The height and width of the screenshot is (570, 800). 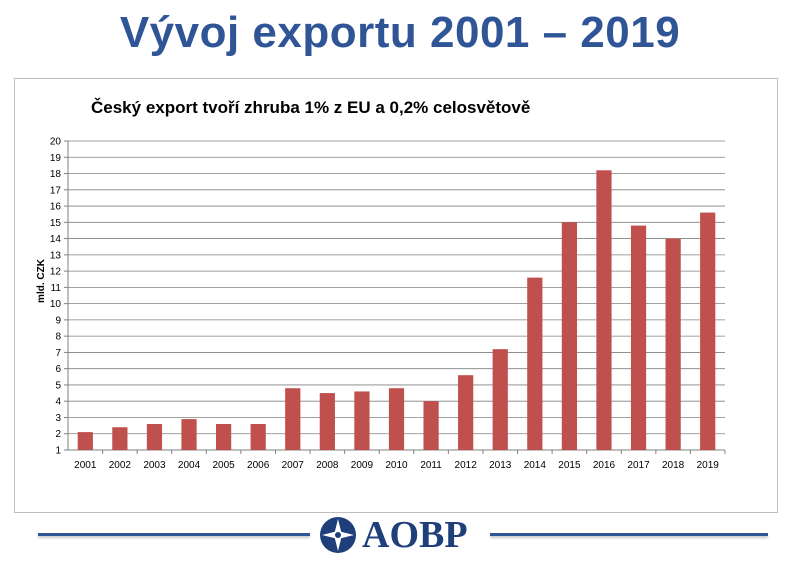 What do you see at coordinates (58, 451) in the screenshot?
I see `y-tick-label: 1` at bounding box center [58, 451].